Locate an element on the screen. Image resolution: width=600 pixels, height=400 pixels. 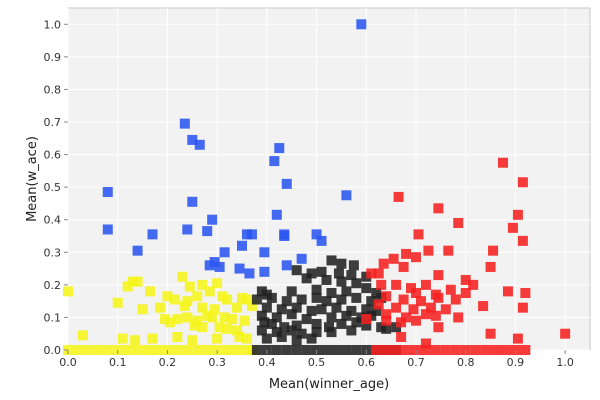
y-tick-label: 0.2 is located at coordinates (53, 285).